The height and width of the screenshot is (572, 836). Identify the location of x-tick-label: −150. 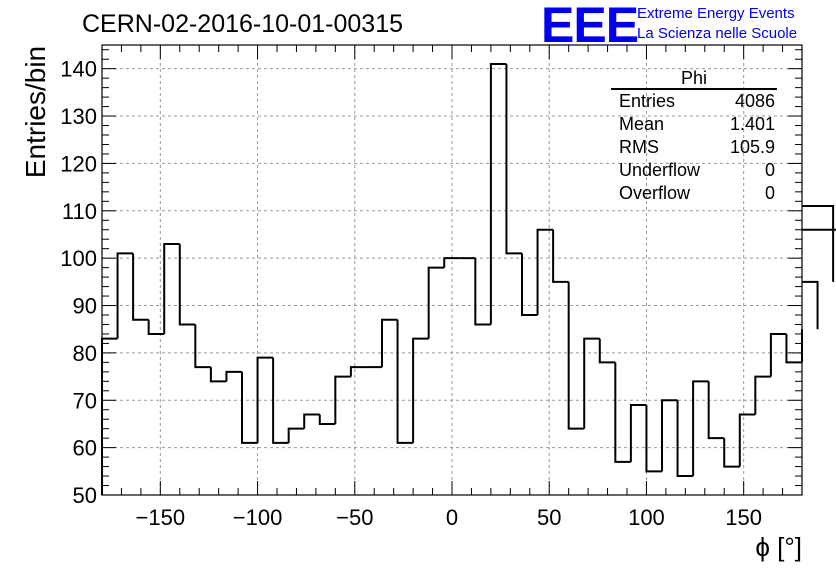
(161, 517).